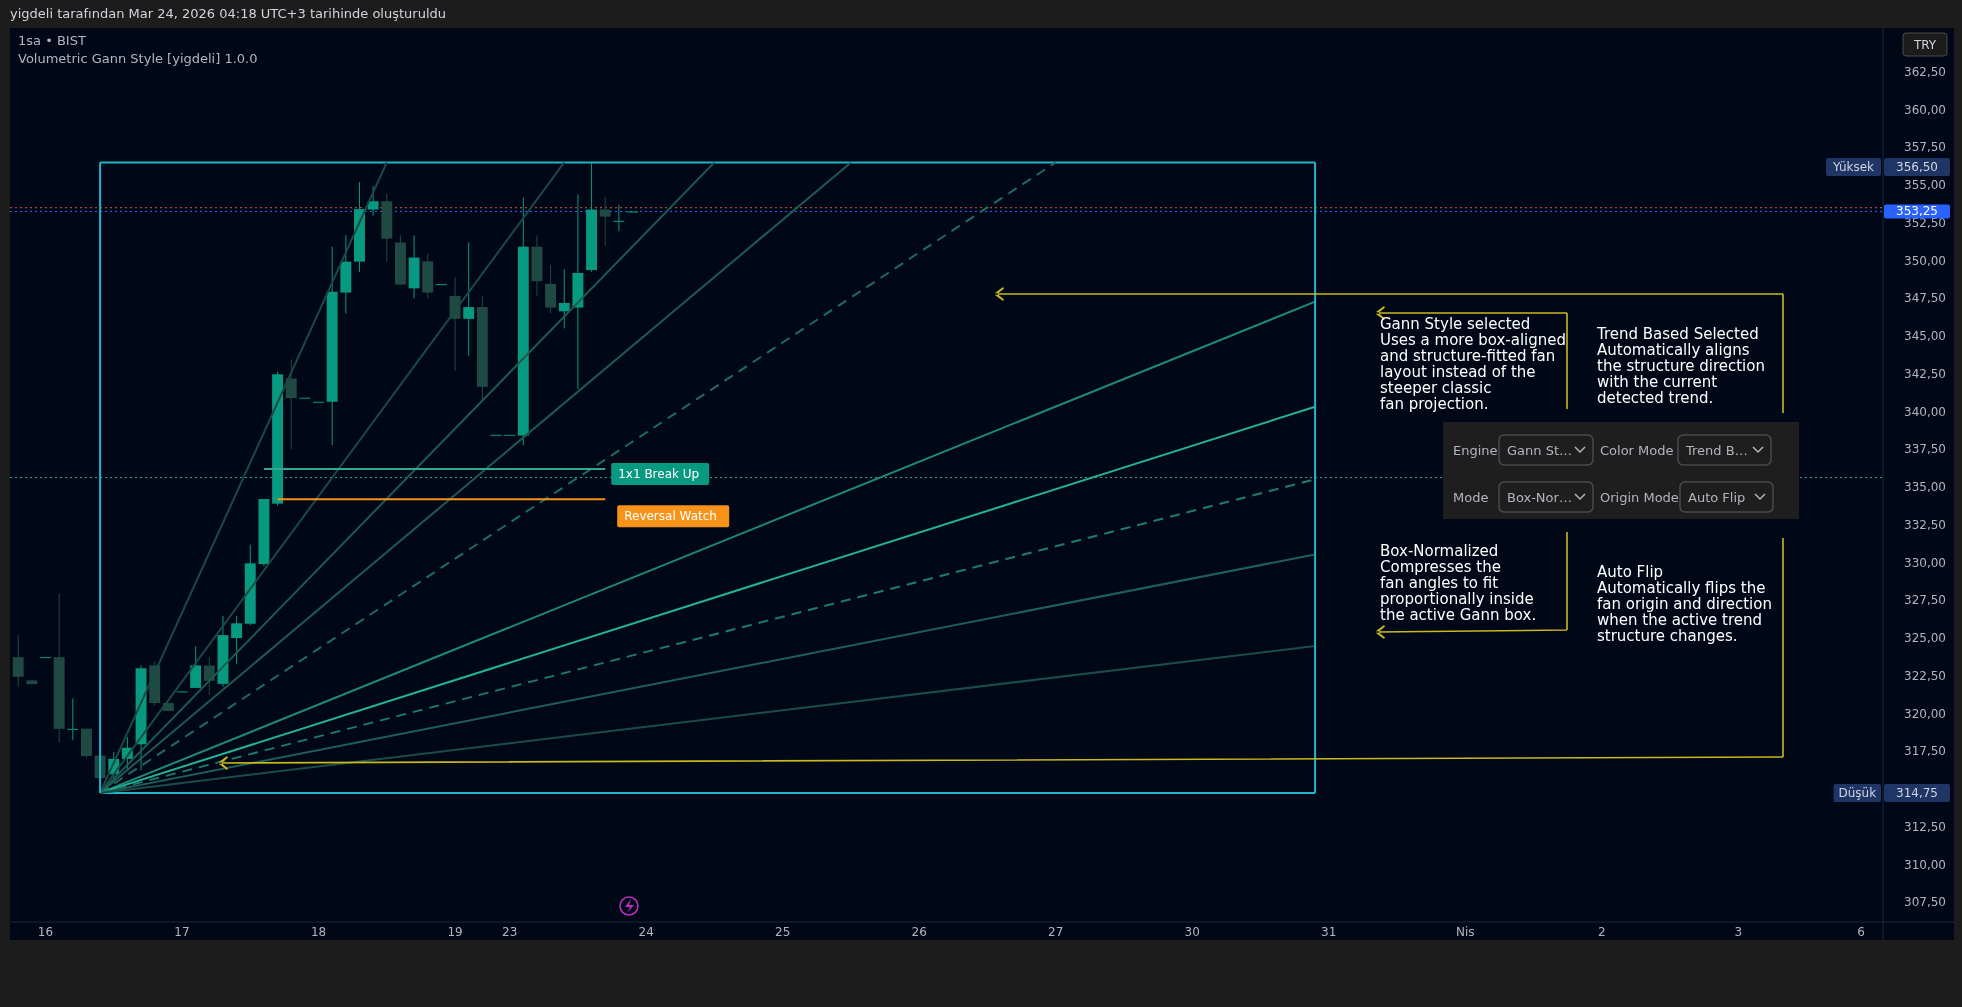 Image resolution: width=1962 pixels, height=1007 pixels. I want to click on annotation: 1x1 Break Up, so click(659, 473).